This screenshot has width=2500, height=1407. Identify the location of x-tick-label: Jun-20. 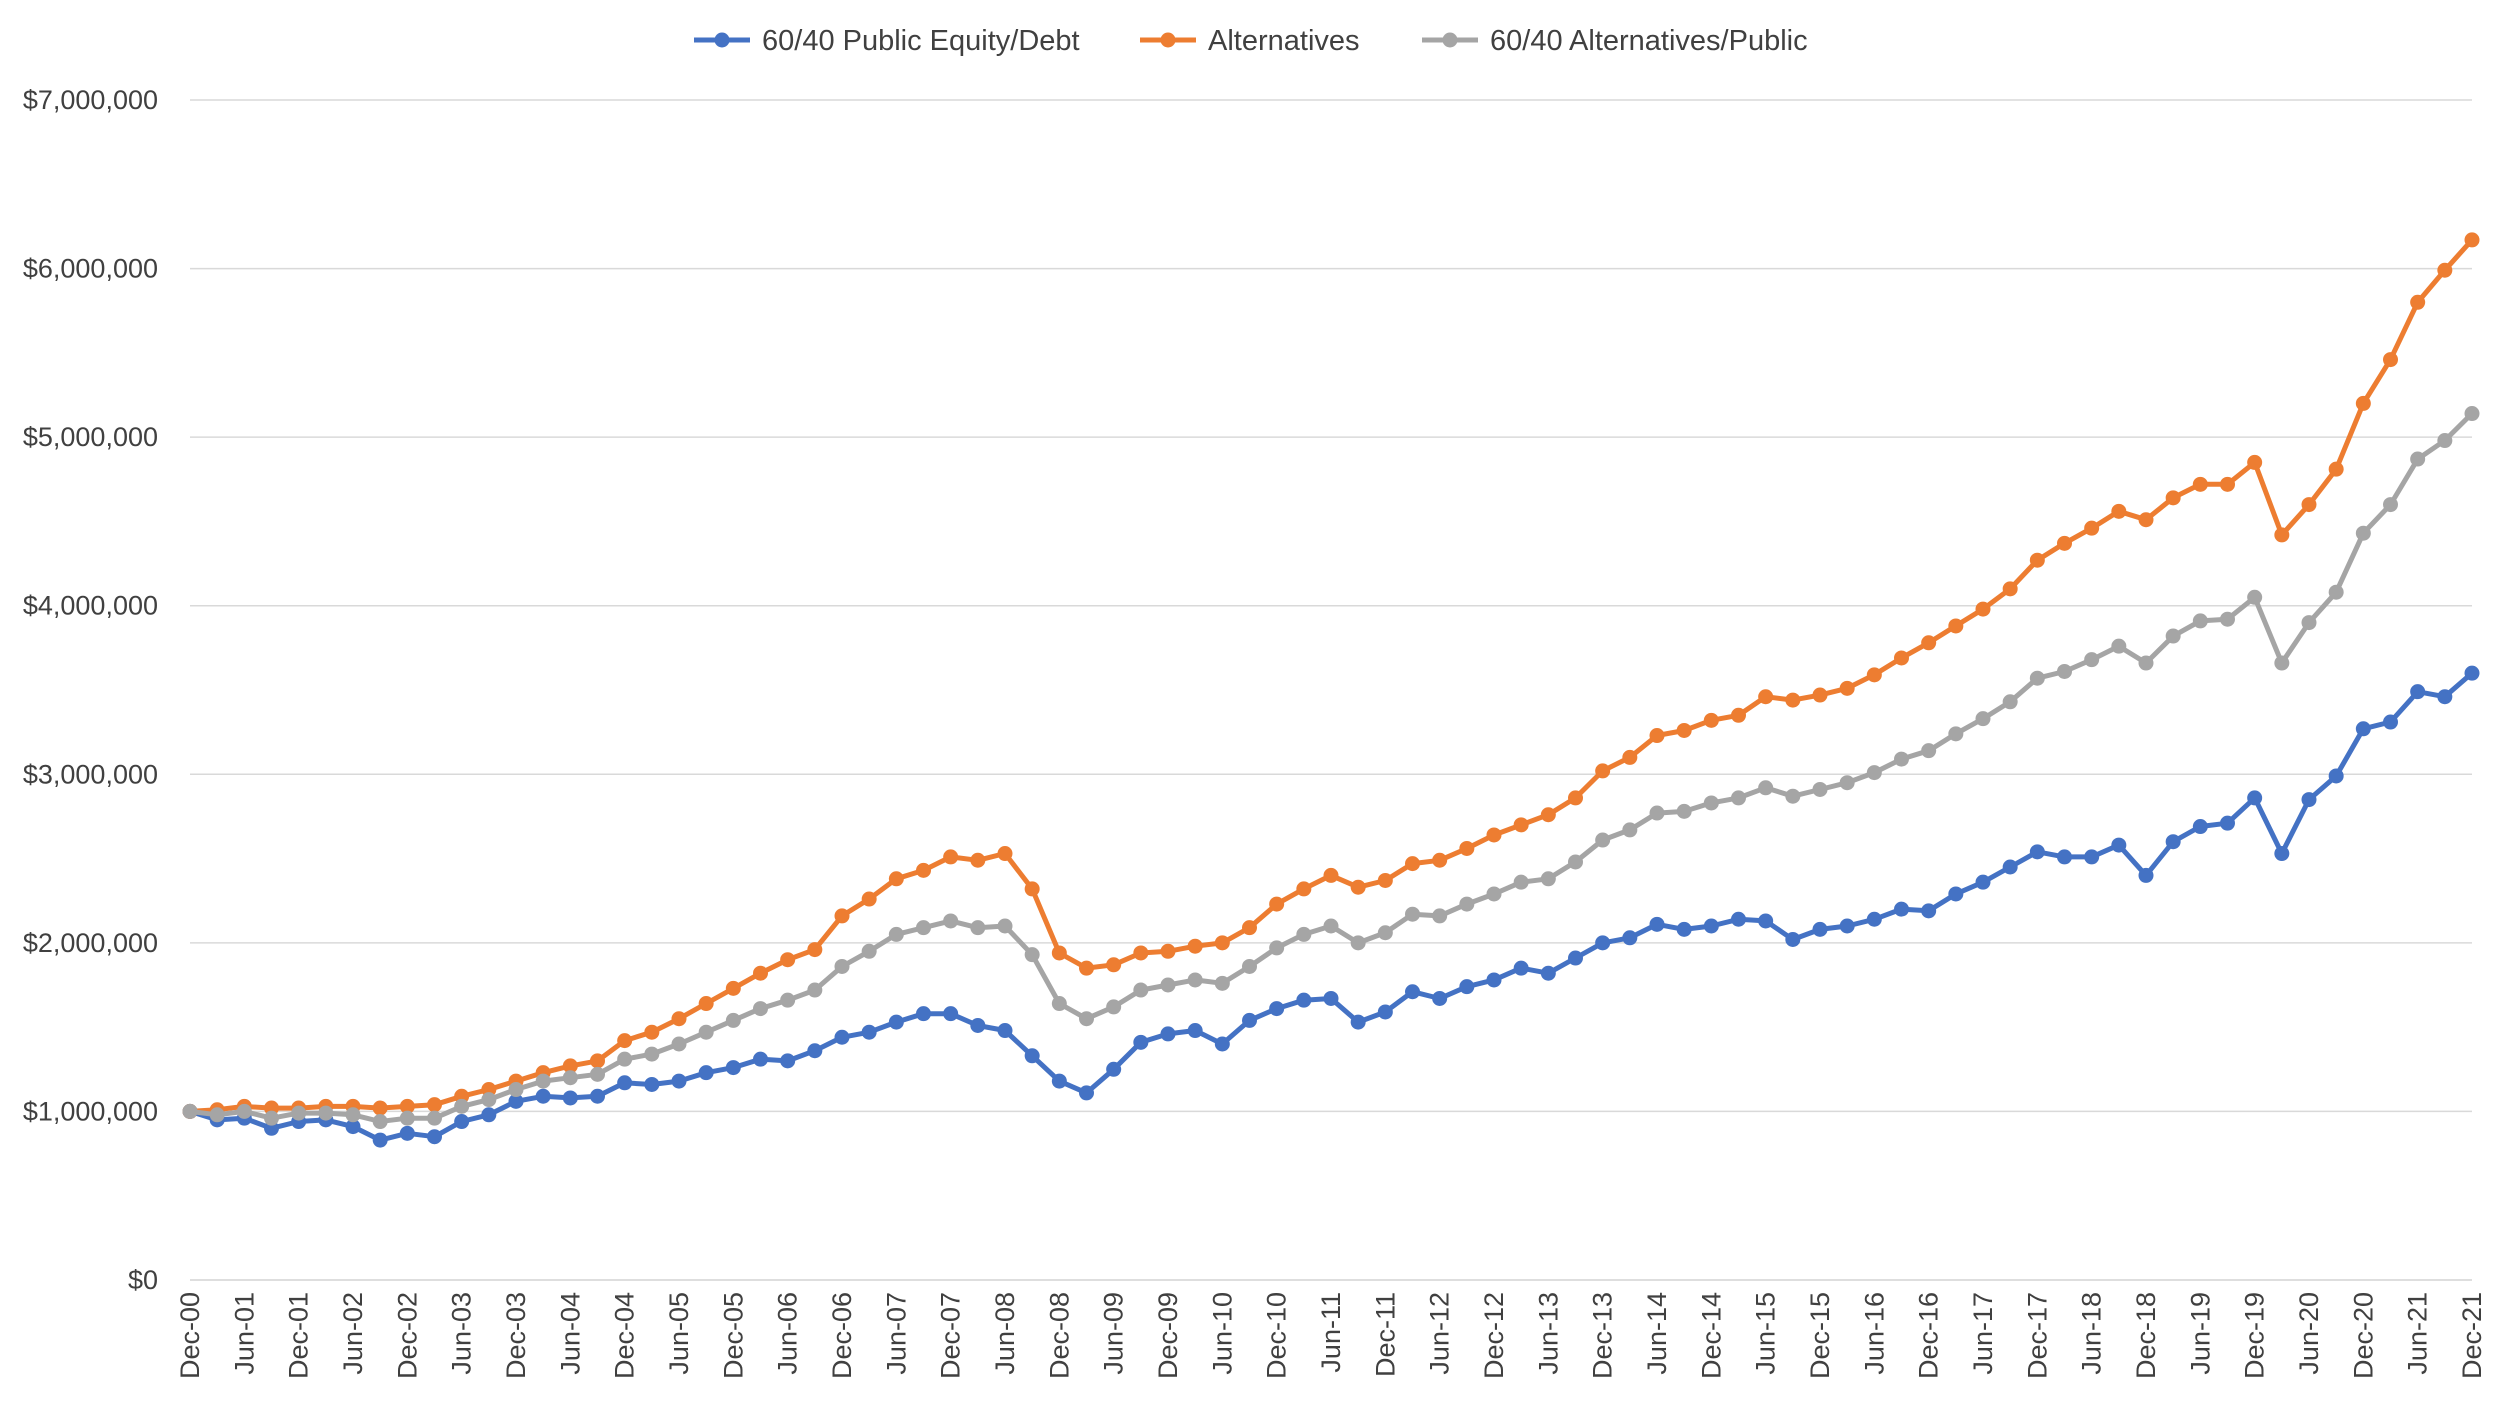
(2309, 1333).